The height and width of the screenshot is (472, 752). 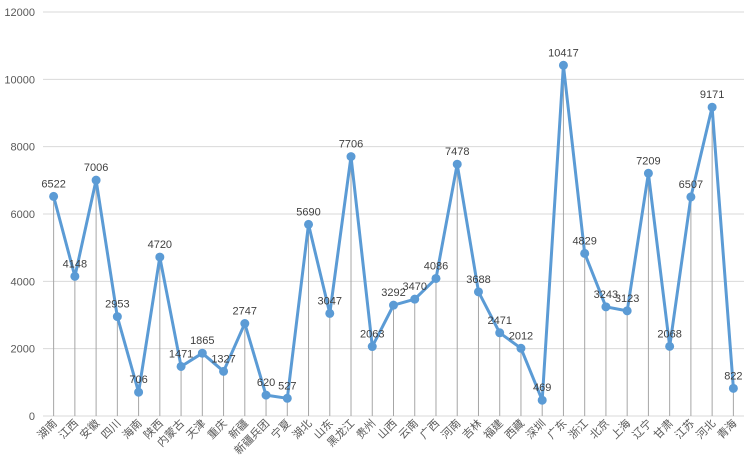 I want to click on y-tick-label: 8000, so click(x=23, y=148).